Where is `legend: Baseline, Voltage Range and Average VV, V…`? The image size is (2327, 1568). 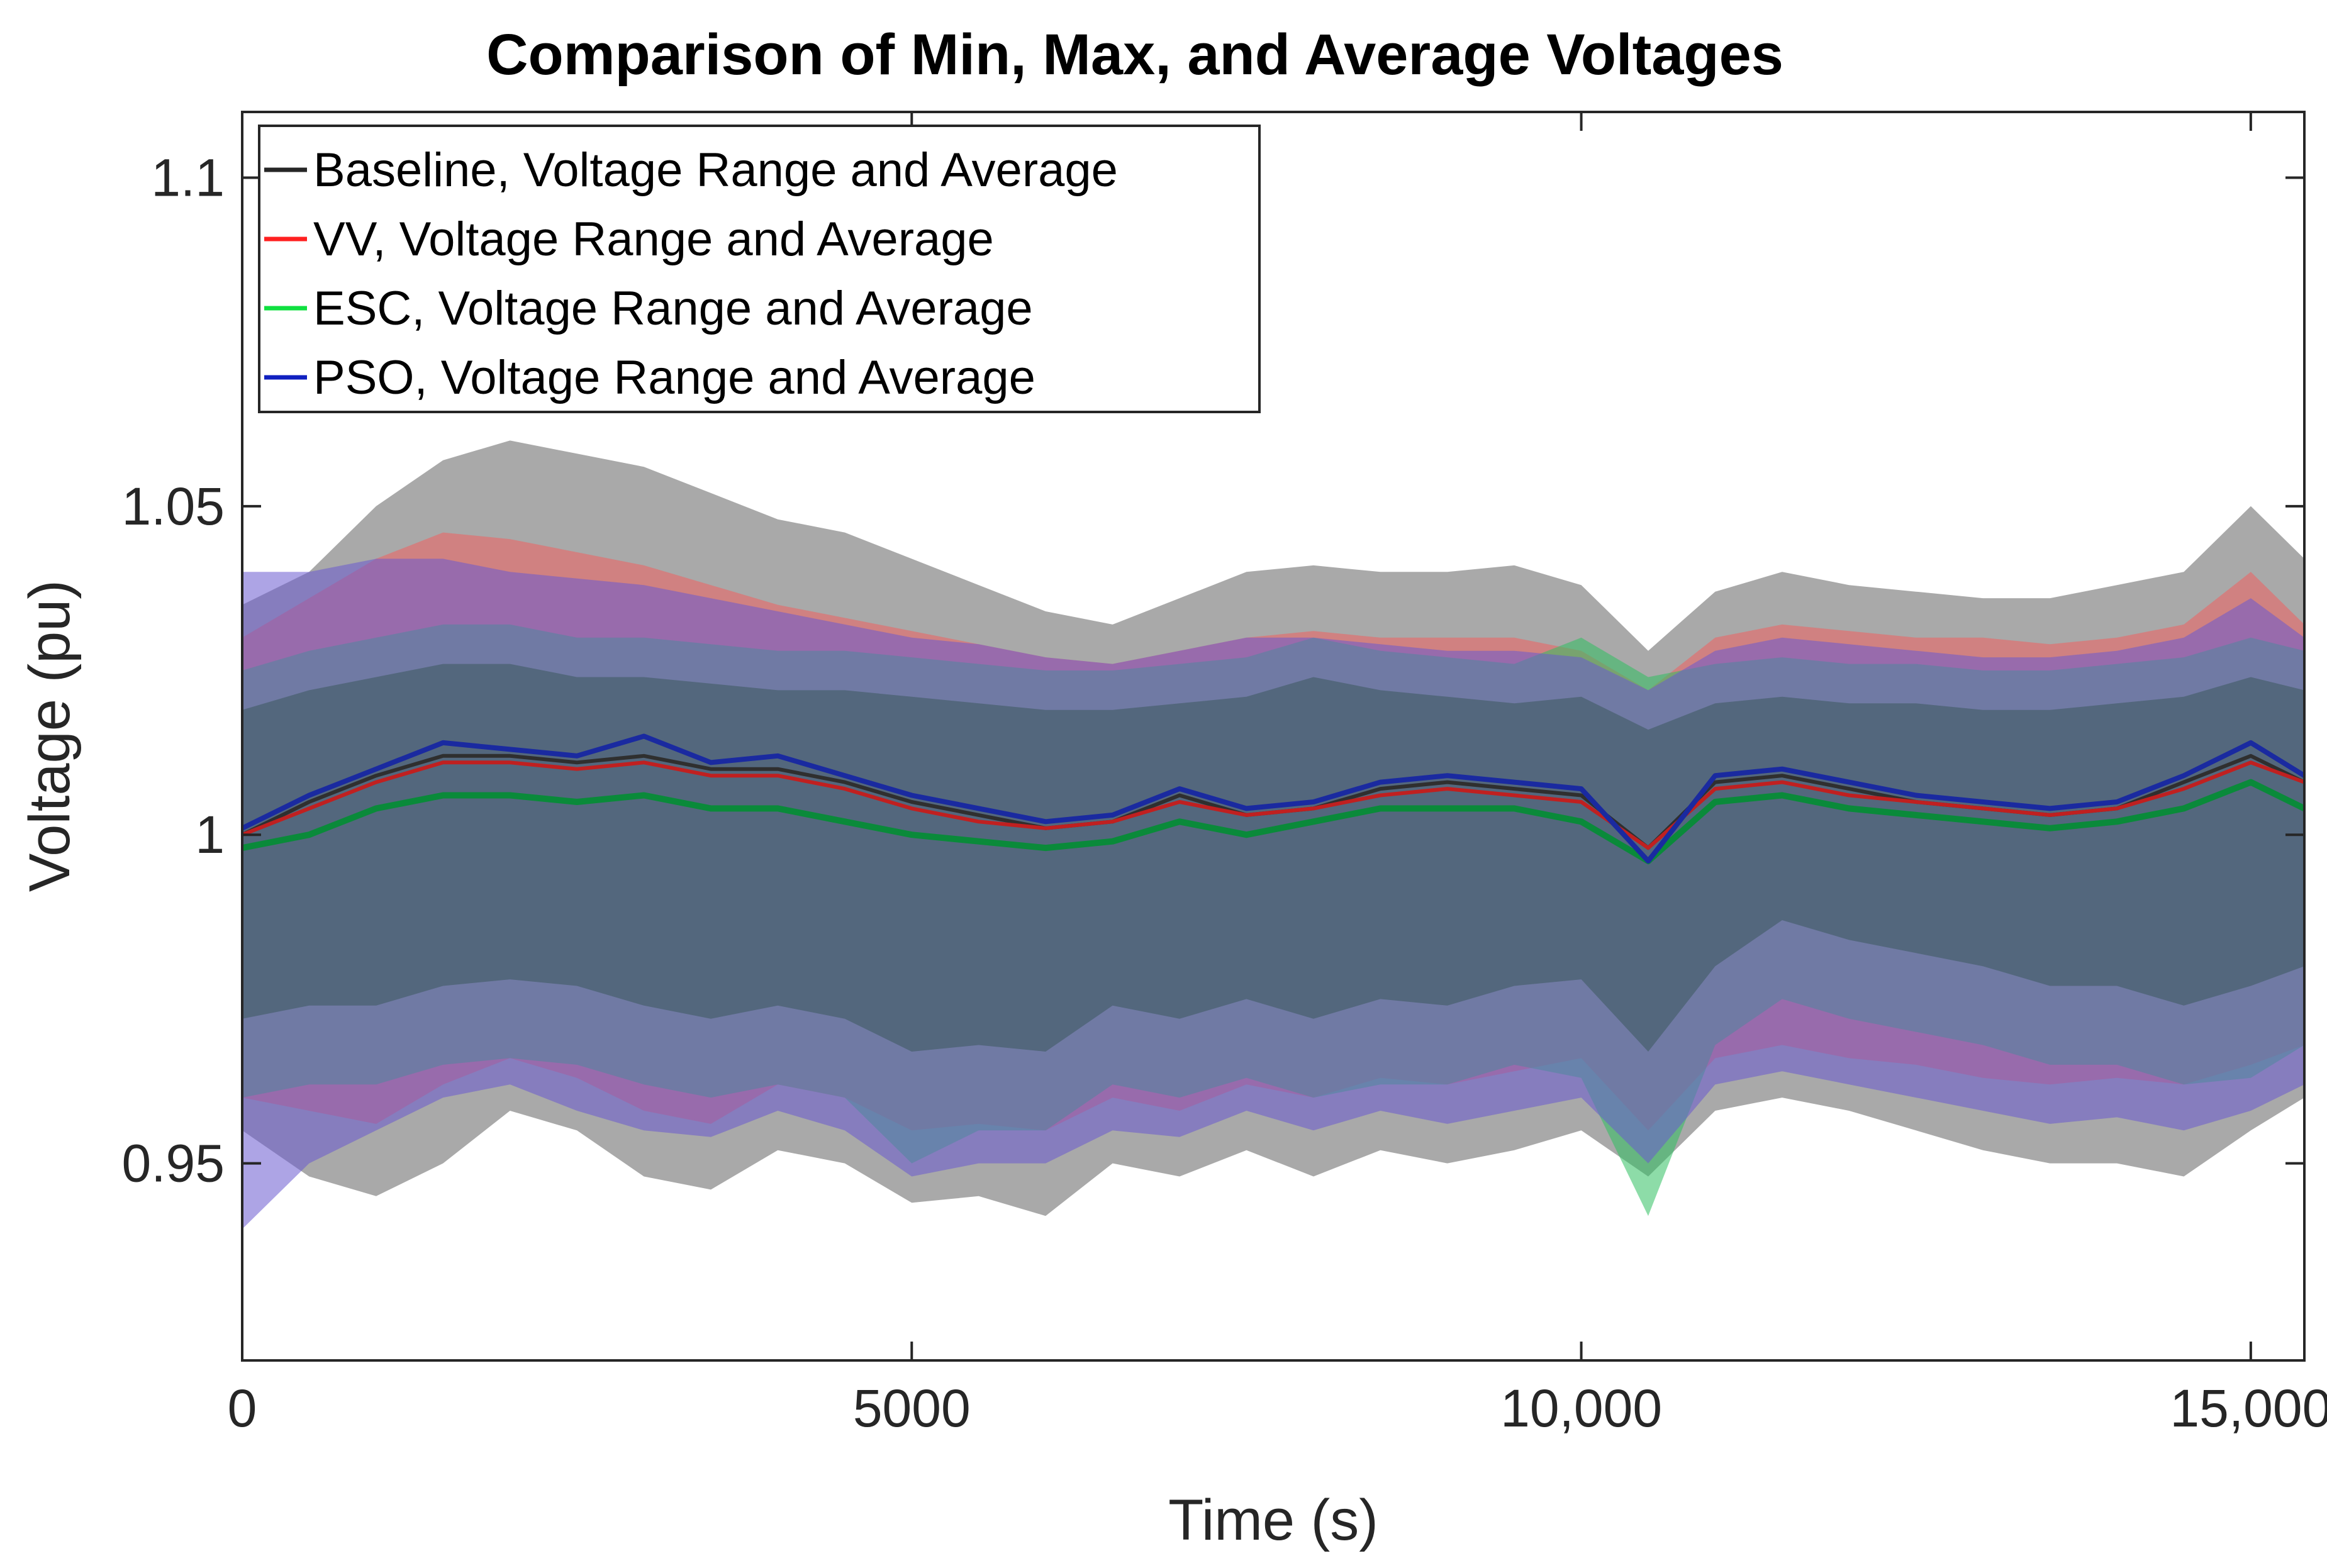
legend: Baseline, Voltage Range and Average VV, V… is located at coordinates (760, 269).